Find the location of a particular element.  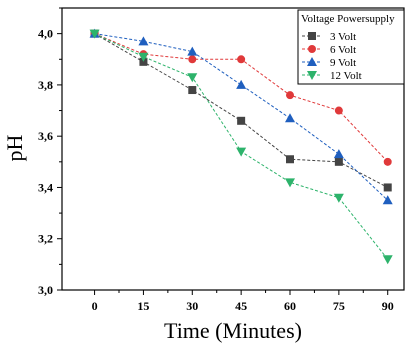

legend-label: 12 Volt is located at coordinates (346, 76).